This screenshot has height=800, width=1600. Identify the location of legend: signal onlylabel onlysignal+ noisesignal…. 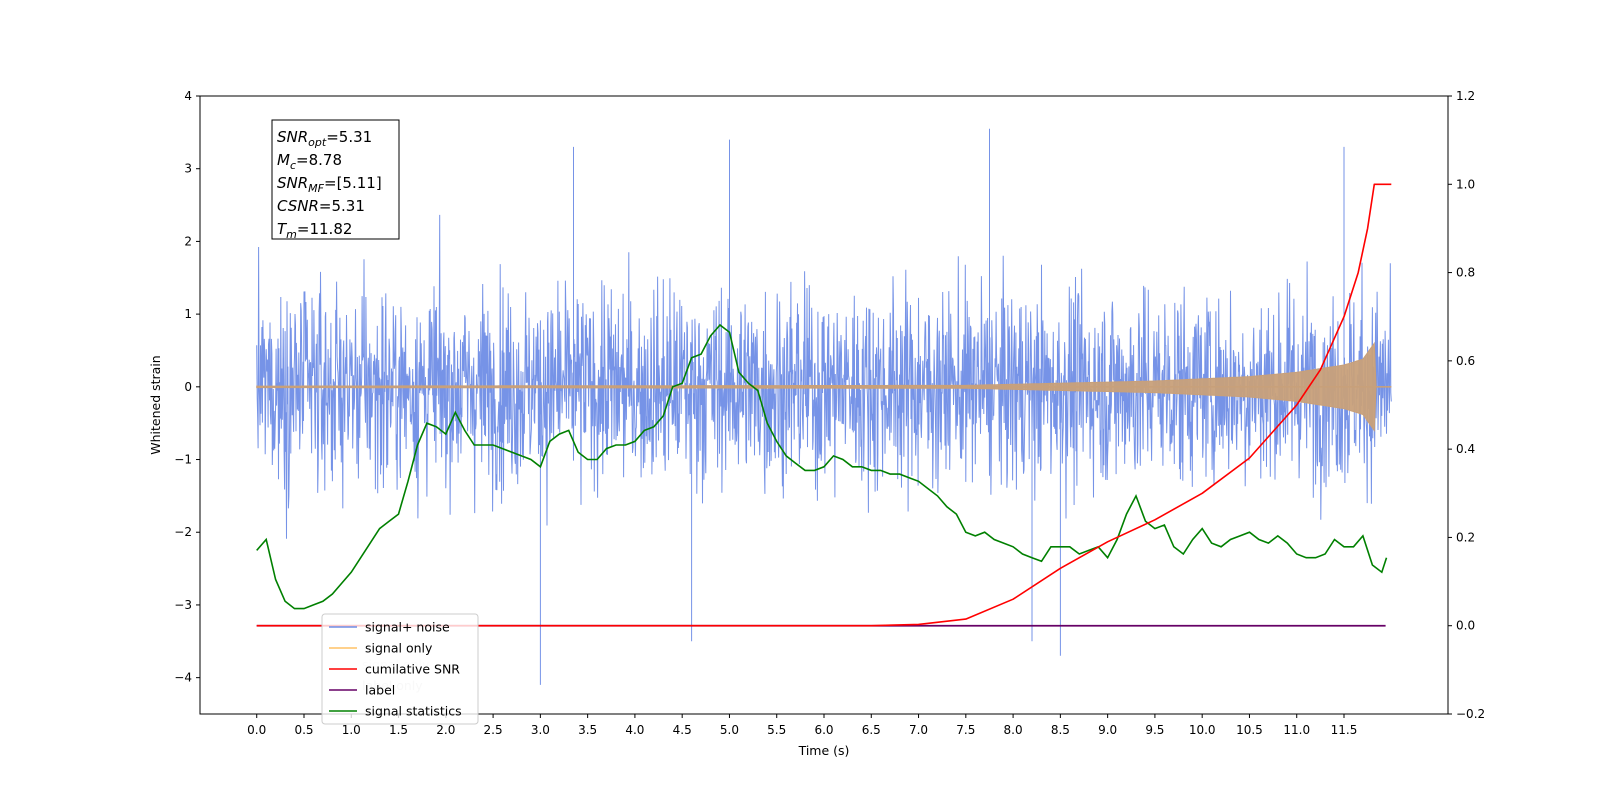
(400, 669).